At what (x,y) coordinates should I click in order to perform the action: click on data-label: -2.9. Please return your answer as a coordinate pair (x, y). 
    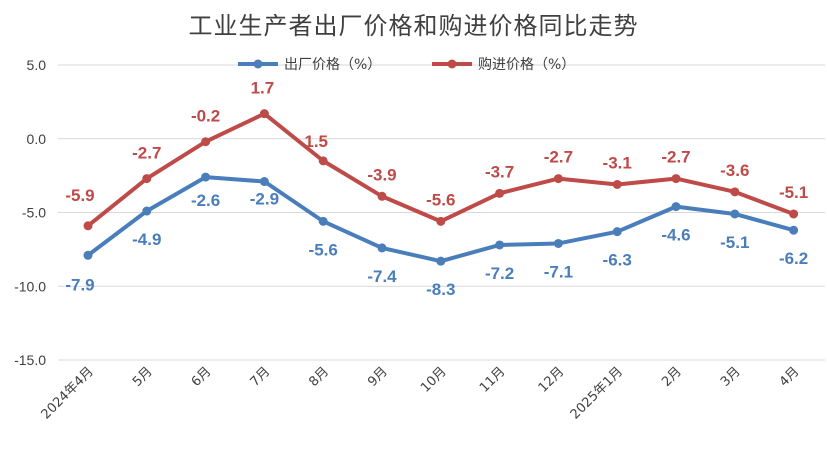
    Looking at the image, I should click on (264, 199).